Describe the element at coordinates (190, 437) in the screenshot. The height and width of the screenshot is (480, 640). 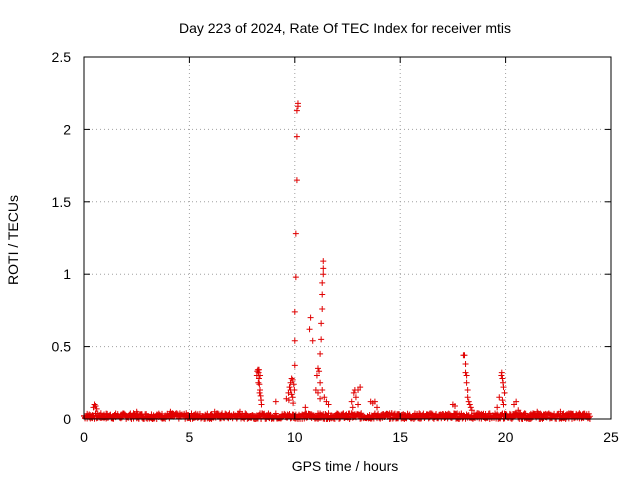
I see `x-tick-label: 5` at that location.